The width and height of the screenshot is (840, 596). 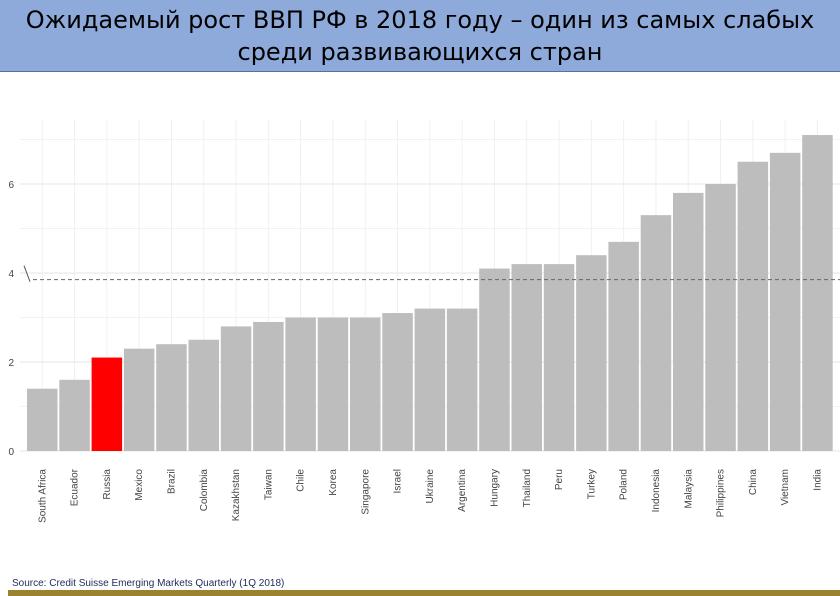 What do you see at coordinates (430, 379) in the screenshot?
I see `bar-ukraine` at bounding box center [430, 379].